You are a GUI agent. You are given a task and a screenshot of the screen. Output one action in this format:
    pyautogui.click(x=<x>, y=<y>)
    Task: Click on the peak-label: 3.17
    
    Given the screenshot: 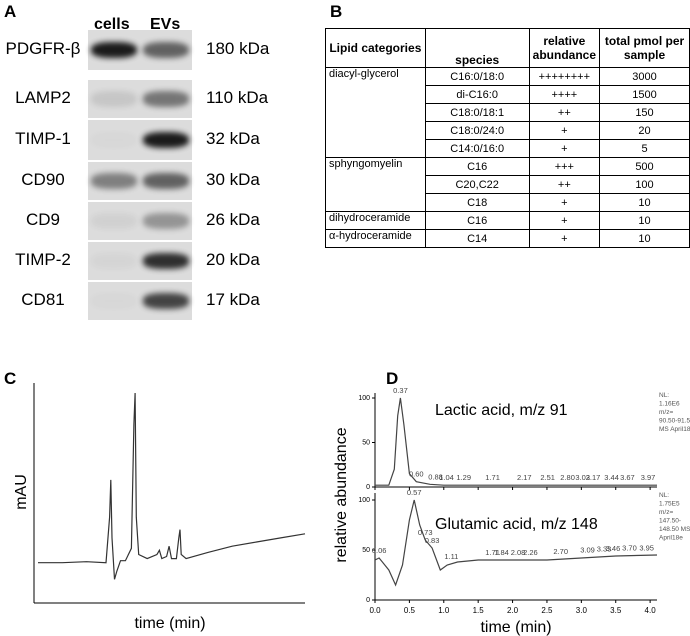 What is the action you would take?
    pyautogui.click(x=593, y=477)
    